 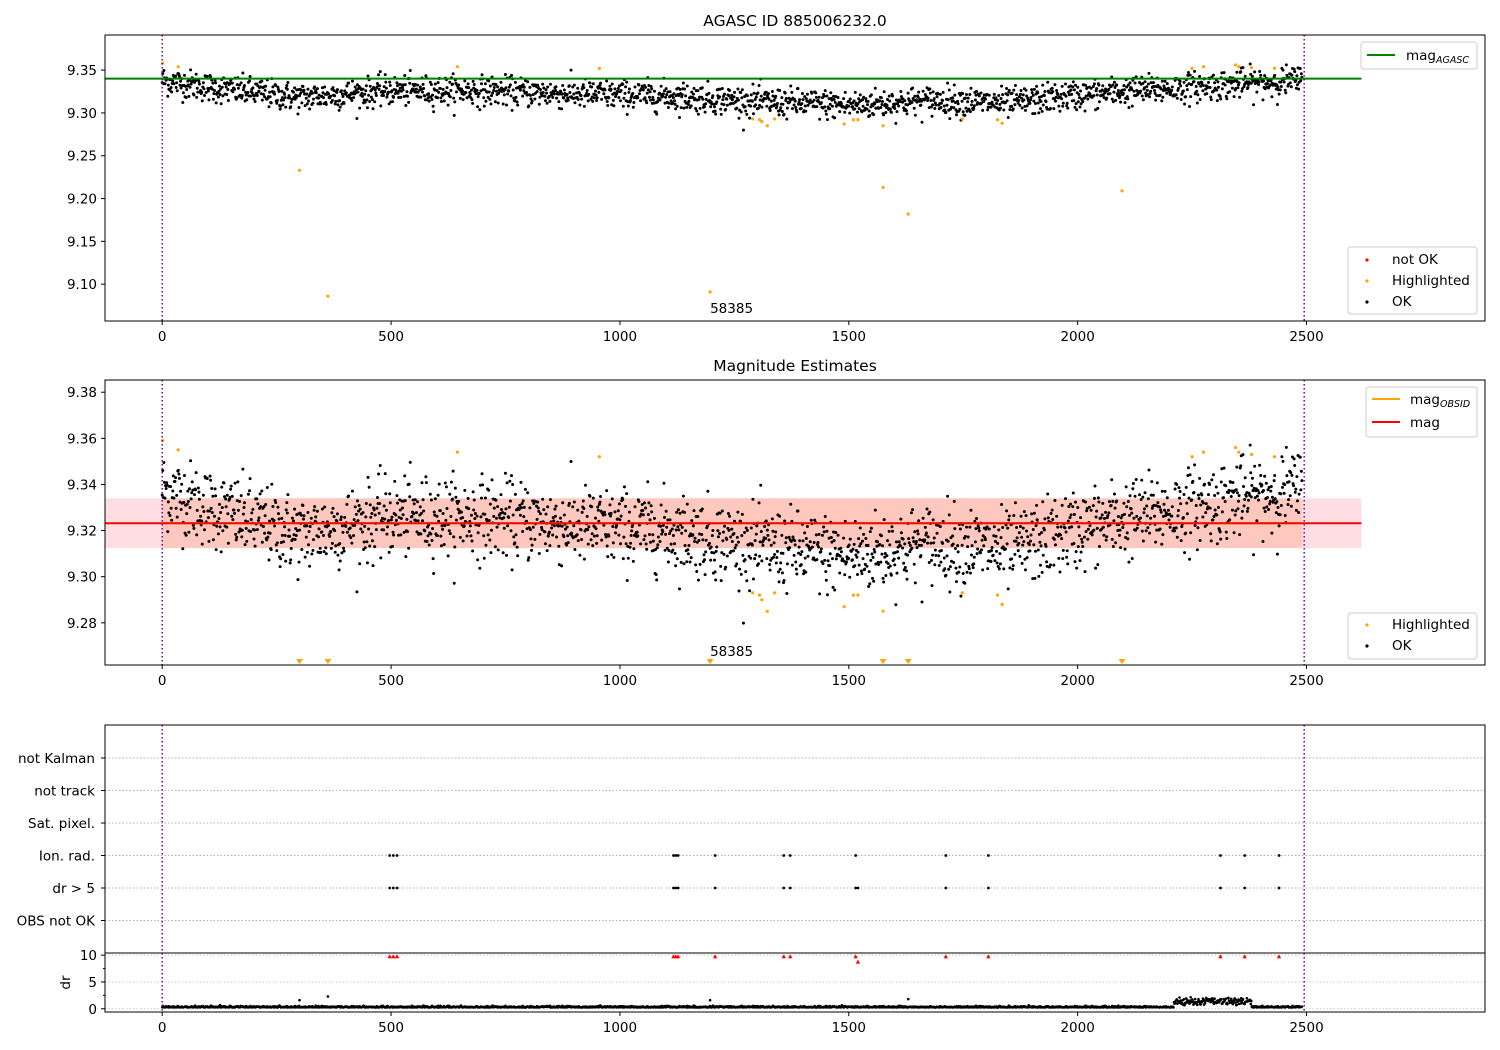 What do you see at coordinates (1402, 302) in the screenshot?
I see `legend-label: OK` at bounding box center [1402, 302].